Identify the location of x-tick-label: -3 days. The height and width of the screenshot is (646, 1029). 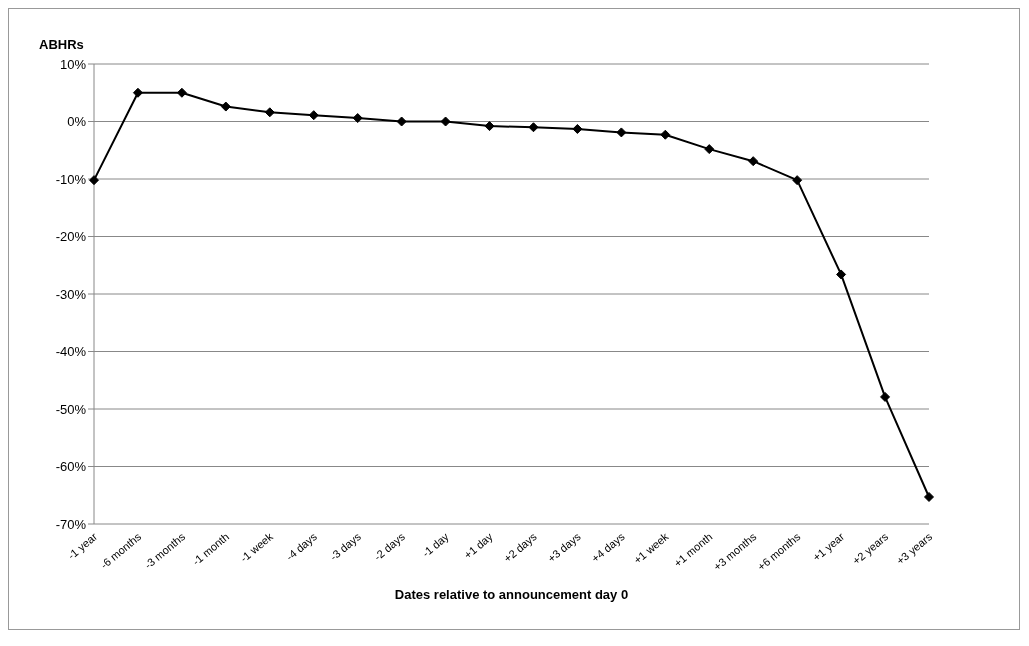
(345, 546).